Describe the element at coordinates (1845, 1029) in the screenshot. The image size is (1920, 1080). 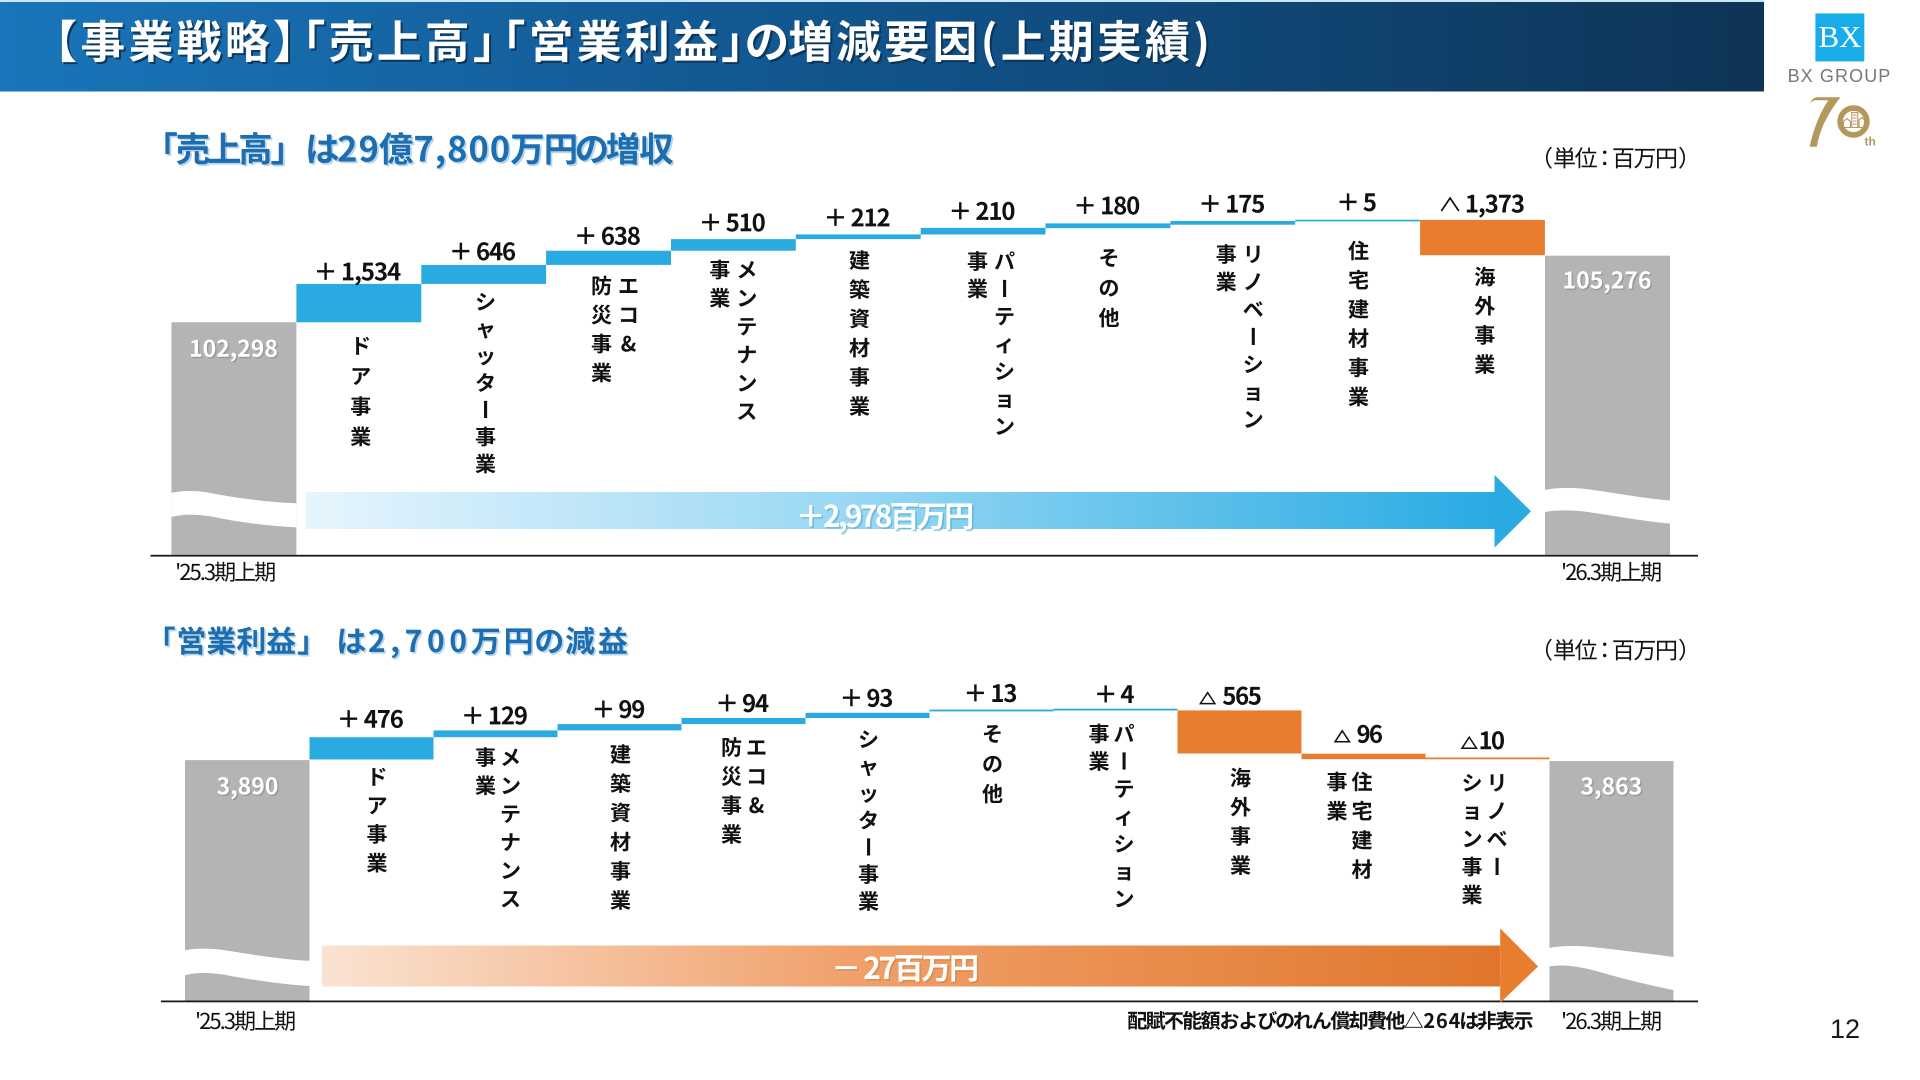
I see `svg-text: 12` at that location.